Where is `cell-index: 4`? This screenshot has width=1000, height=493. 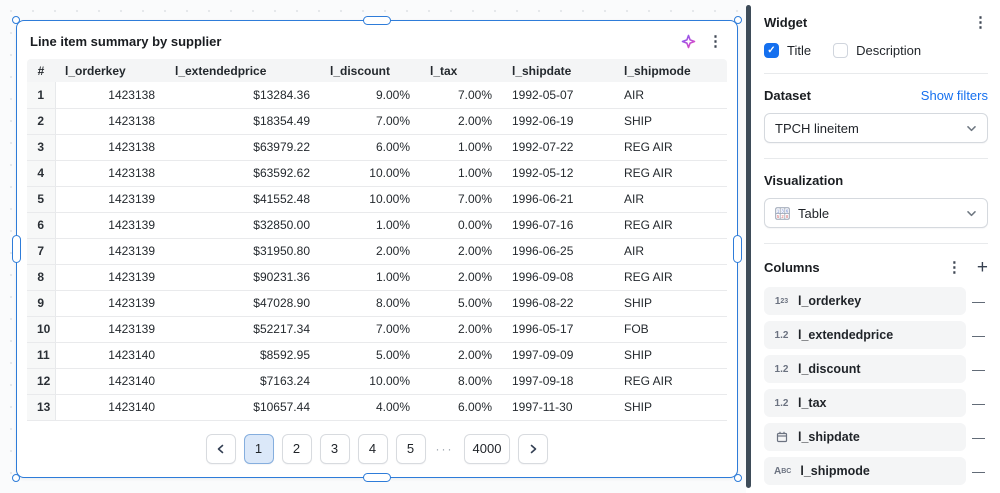
cell-index: 4 is located at coordinates (41, 173).